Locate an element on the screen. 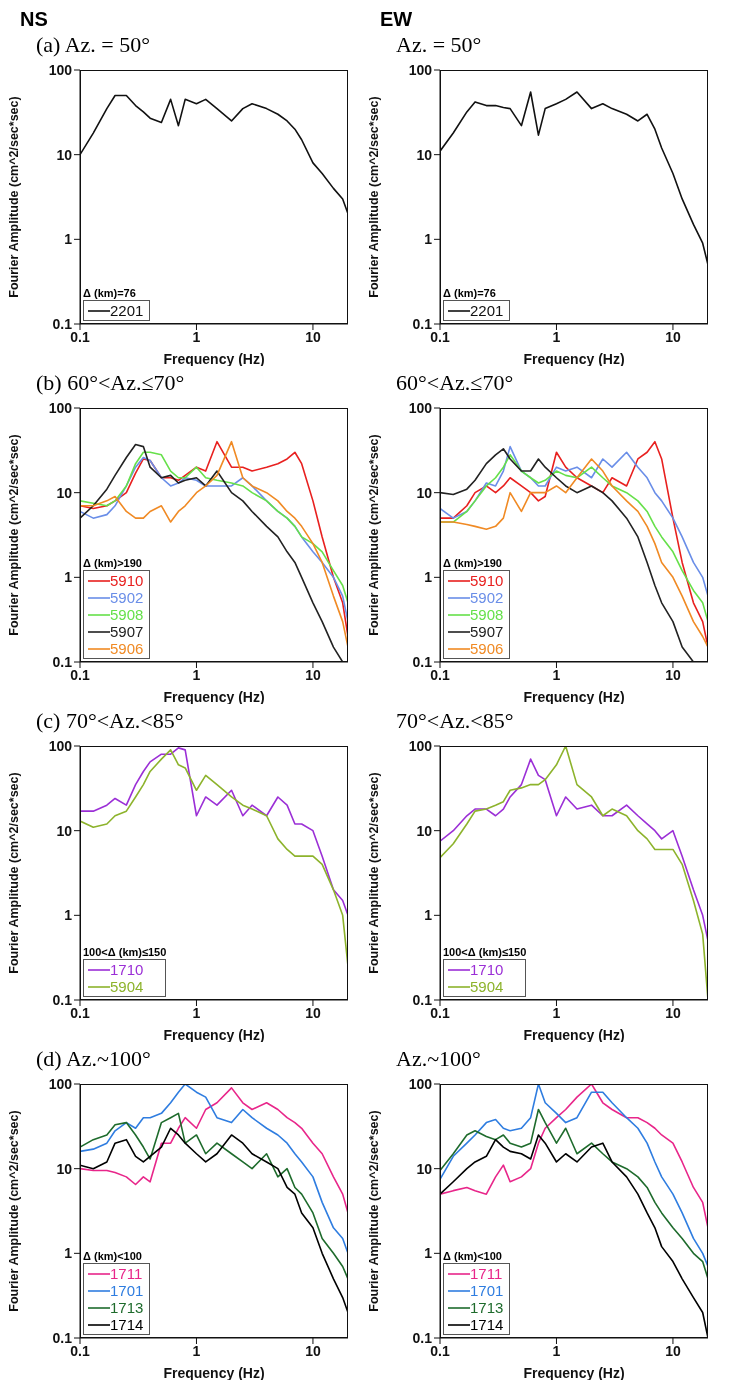 The width and height of the screenshot is (735, 1389). chart-title: Az.~100° is located at coordinates (438, 1059).